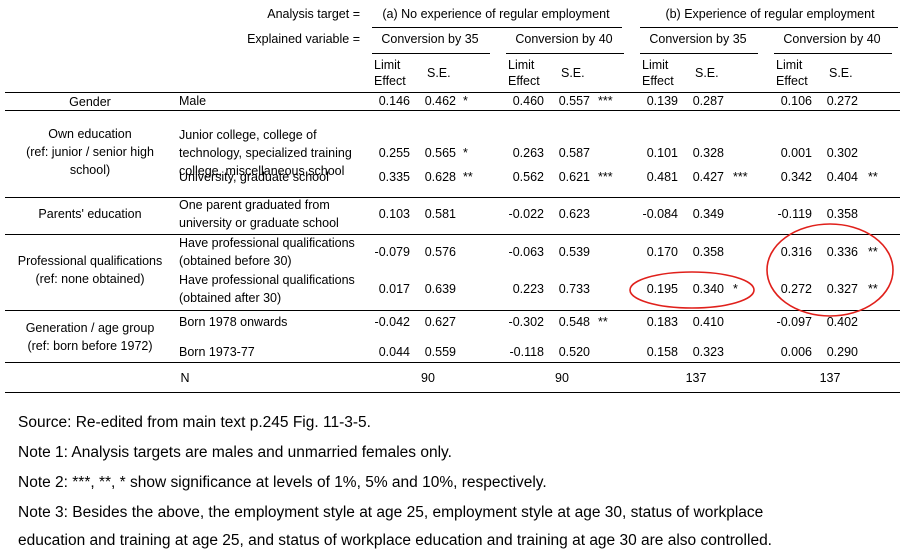  What do you see at coordinates (528, 289) in the screenshot?
I see `limit-effect-cell: 0.223` at bounding box center [528, 289].